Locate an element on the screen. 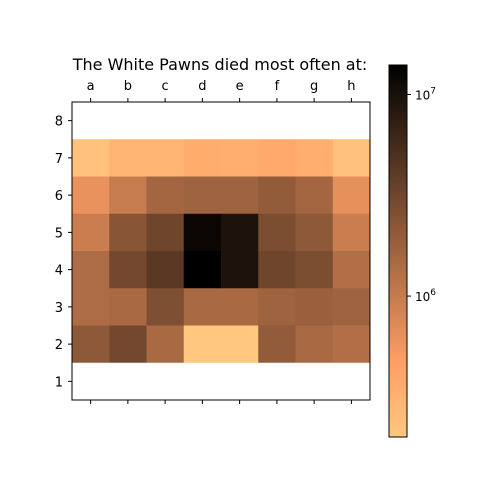 The width and height of the screenshot is (480, 480). heatmap-cell-g4 is located at coordinates (315, 270).